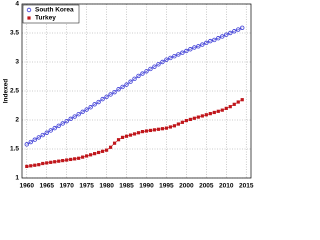 The height and width of the screenshot is (240, 320). Describe the element at coordinates (47, 186) in the screenshot. I see `x-tick-label: 1965` at that location.